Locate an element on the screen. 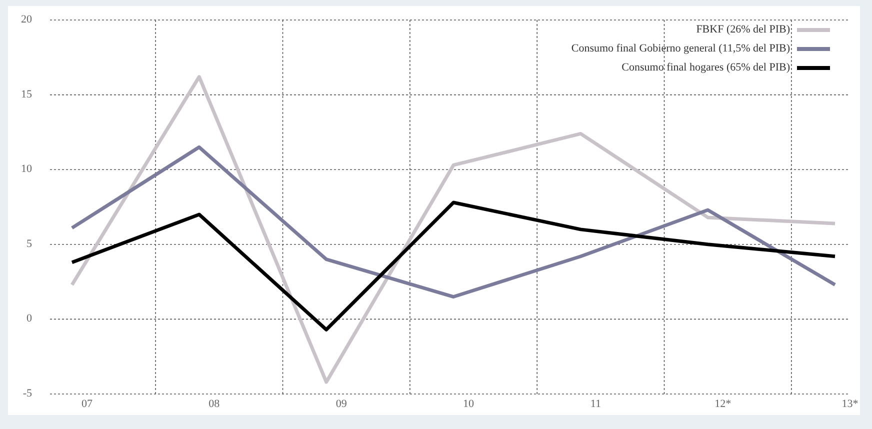 The height and width of the screenshot is (429, 872). x-tick-label: 11 is located at coordinates (595, 404).